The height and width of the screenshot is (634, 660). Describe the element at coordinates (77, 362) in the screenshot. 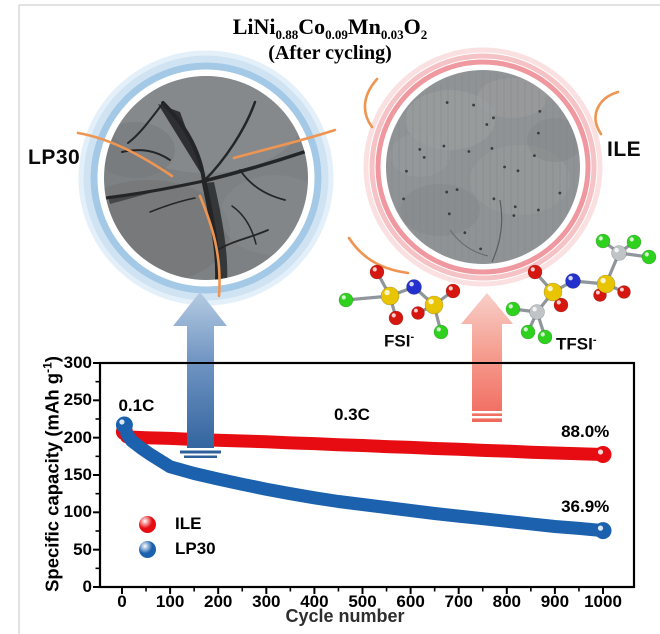

I see `y-tick-label: 300` at that location.